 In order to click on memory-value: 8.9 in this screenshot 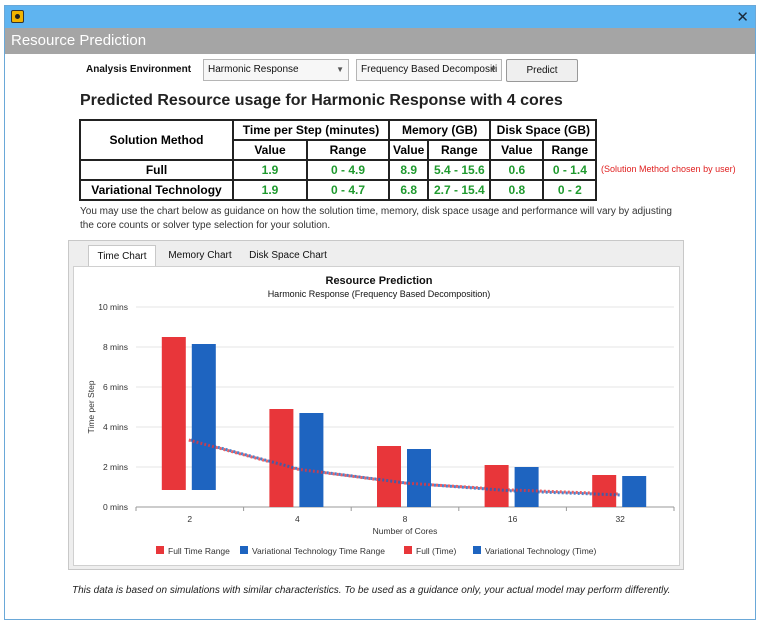, I will do `click(408, 170)`.